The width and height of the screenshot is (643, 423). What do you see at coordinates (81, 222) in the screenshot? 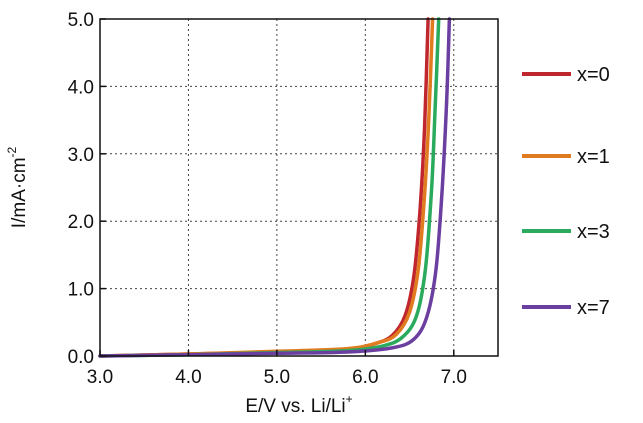
I see `y-tick-label: 2.0` at bounding box center [81, 222].